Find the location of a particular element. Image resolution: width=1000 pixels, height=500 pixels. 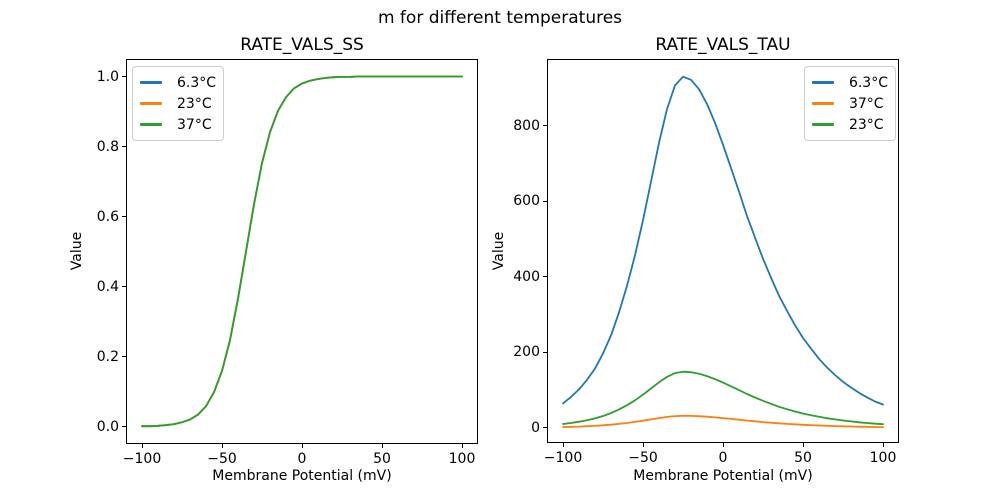

tau-plot-xlabel: Membrane Potential (mV) is located at coordinates (723, 476).